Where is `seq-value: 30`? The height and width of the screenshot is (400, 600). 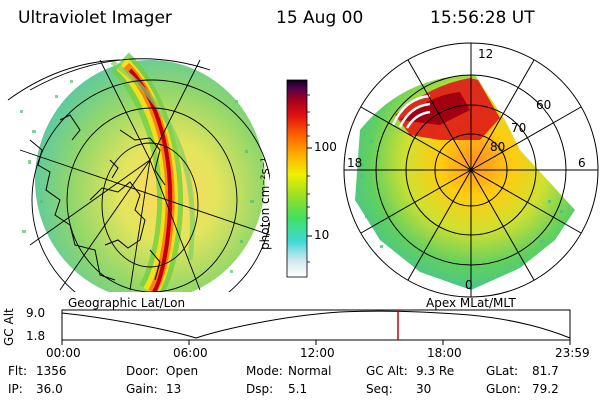 seq-value: 30 is located at coordinates (424, 389).